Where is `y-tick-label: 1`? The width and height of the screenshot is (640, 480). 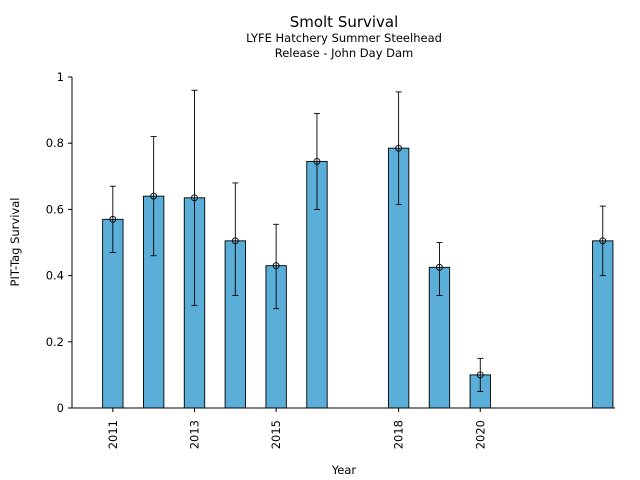
y-tick-label: 1 is located at coordinates (60, 77).